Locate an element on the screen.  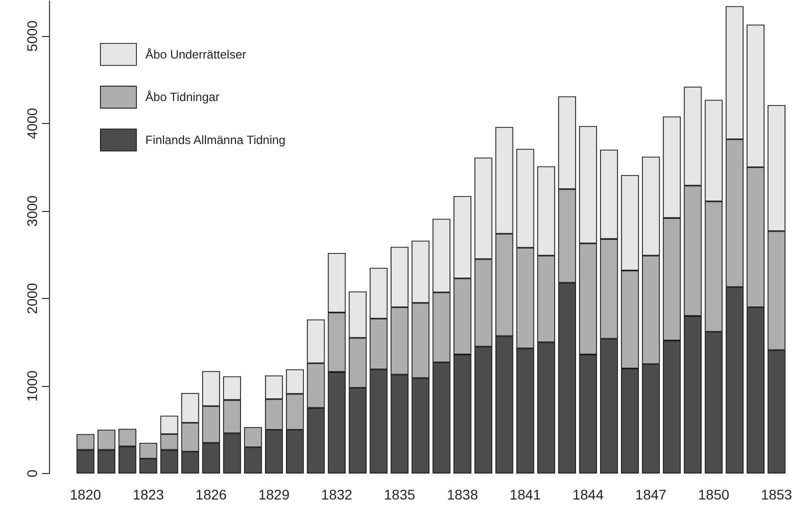
legend-label: Åbo Tidningar is located at coordinates (182, 97).